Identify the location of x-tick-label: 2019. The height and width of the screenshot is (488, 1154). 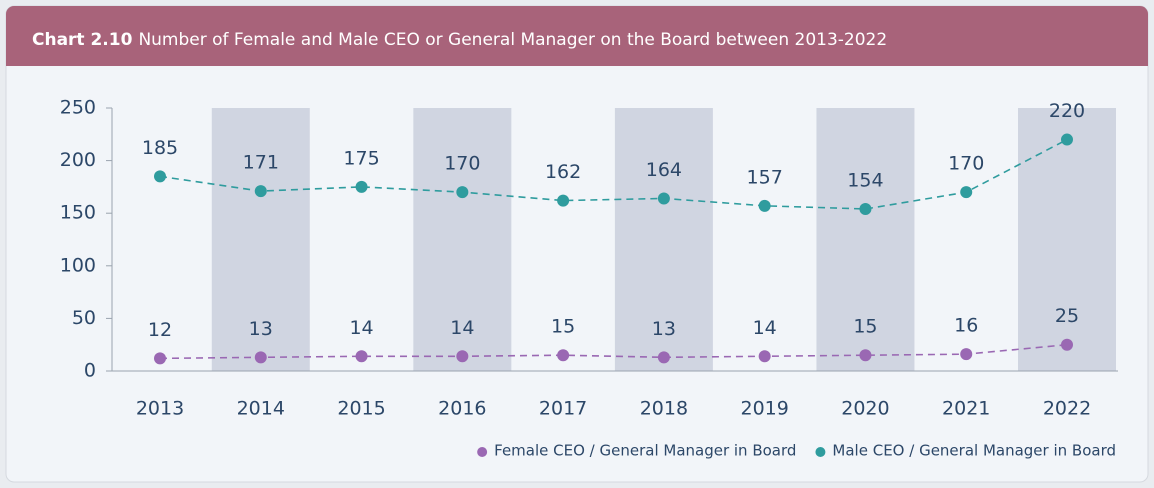
(764, 409).